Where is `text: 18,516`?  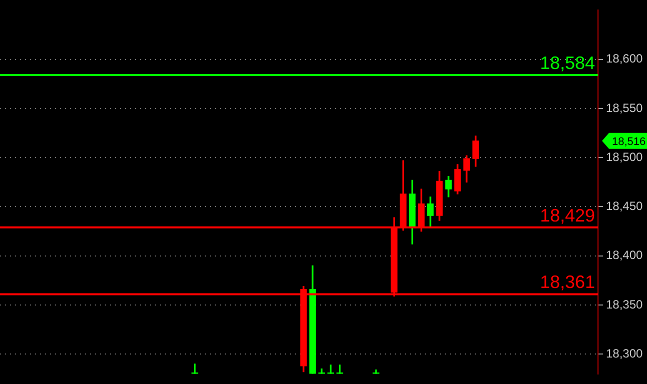 text: 18,516 is located at coordinates (629, 142).